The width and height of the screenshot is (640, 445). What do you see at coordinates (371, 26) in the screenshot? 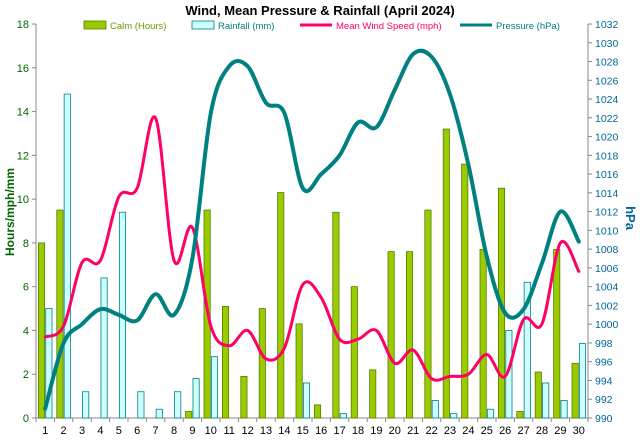
I see `legend-item: Mean Wind Speed (mph)` at bounding box center [371, 26].